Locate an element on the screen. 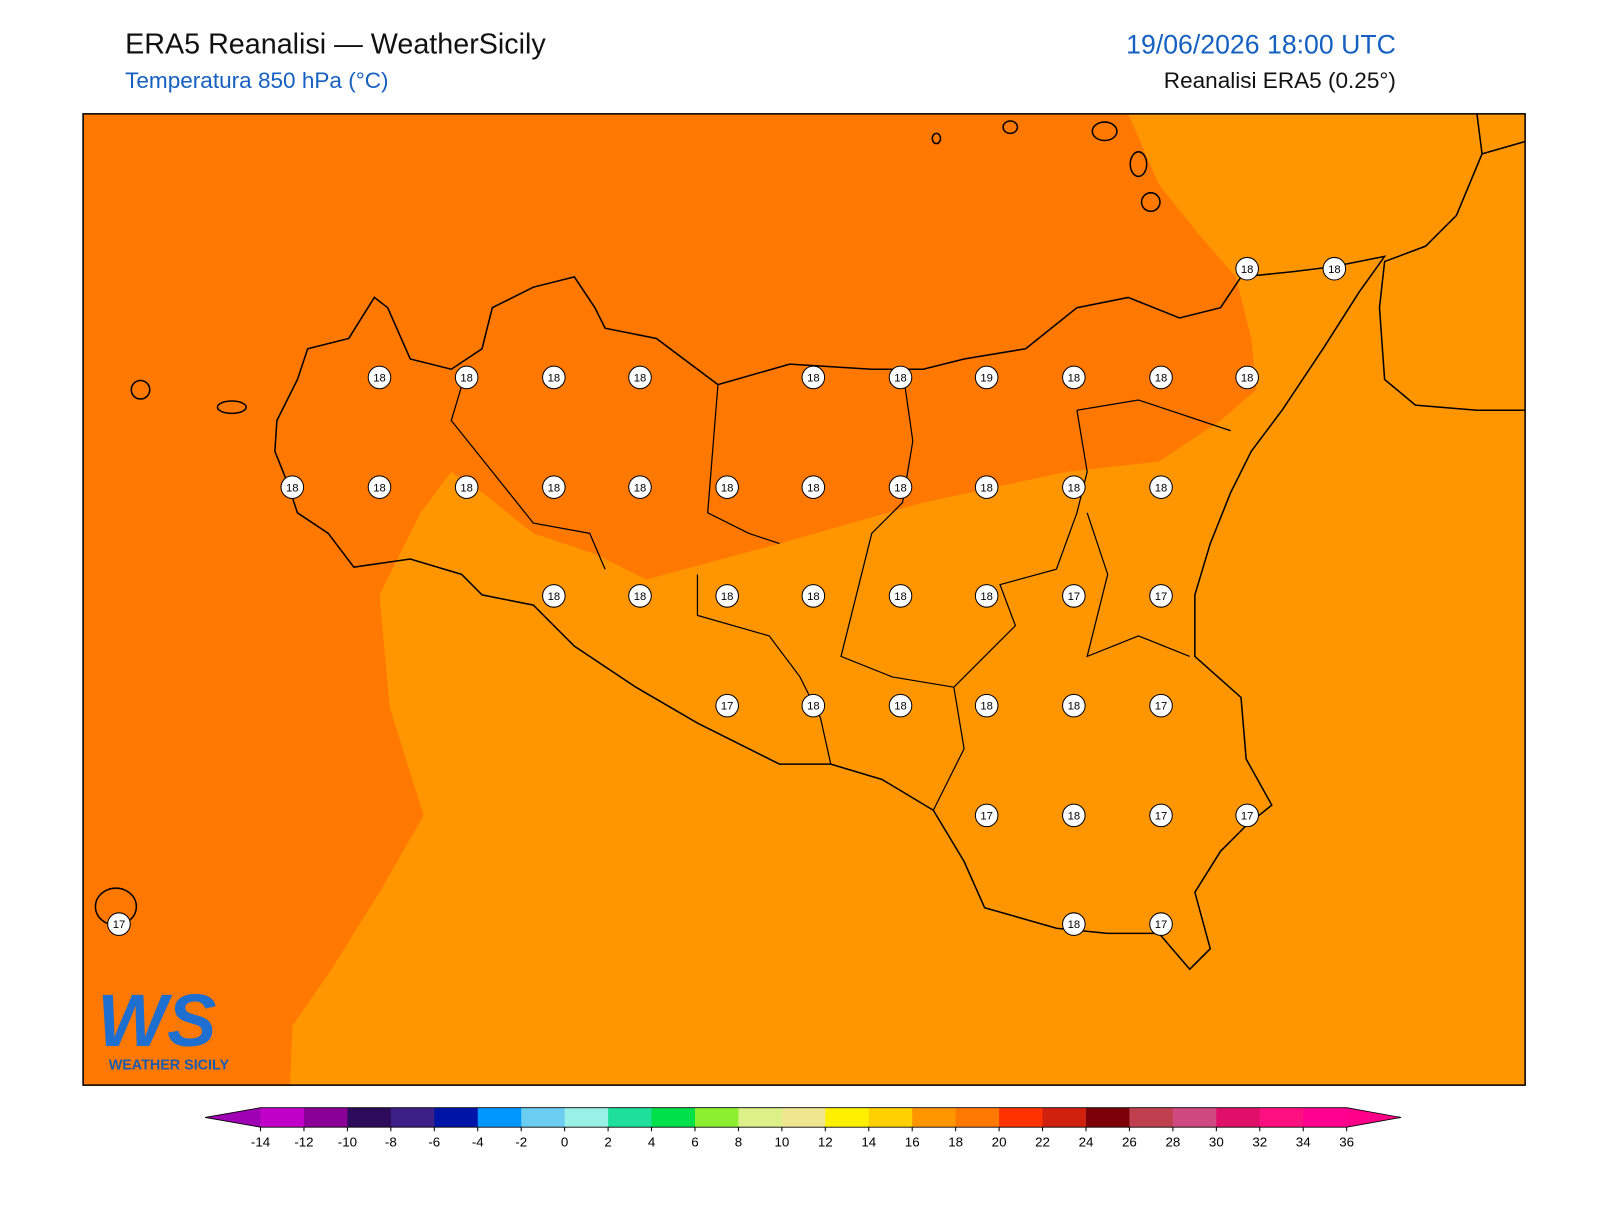 The height and width of the screenshot is (1205, 1600). calabria-coast is located at coordinates (1452, 262).